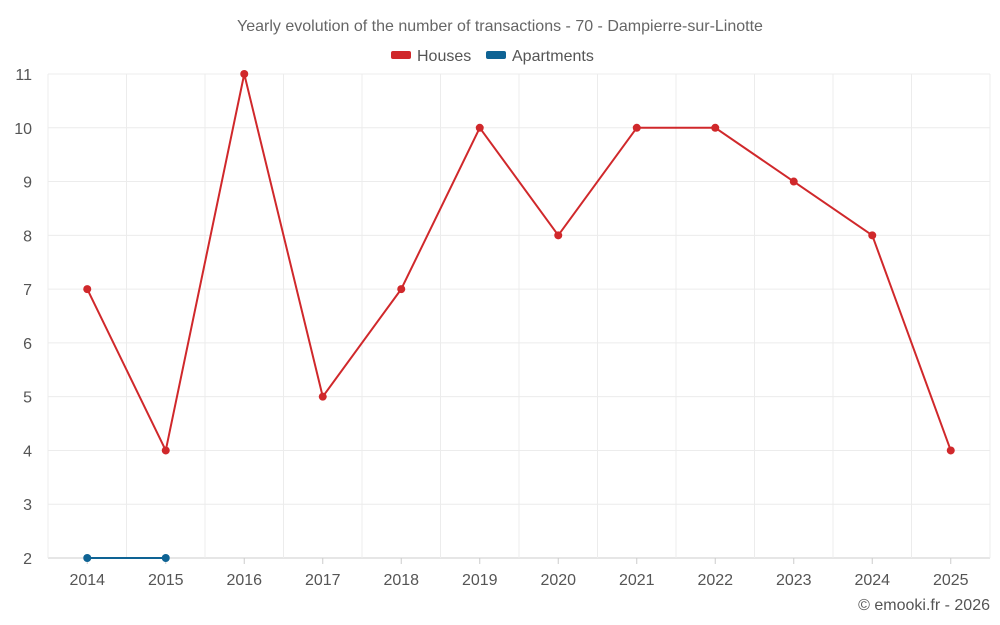  What do you see at coordinates (27, 505) in the screenshot?
I see `y-tick-label: 3` at bounding box center [27, 505].